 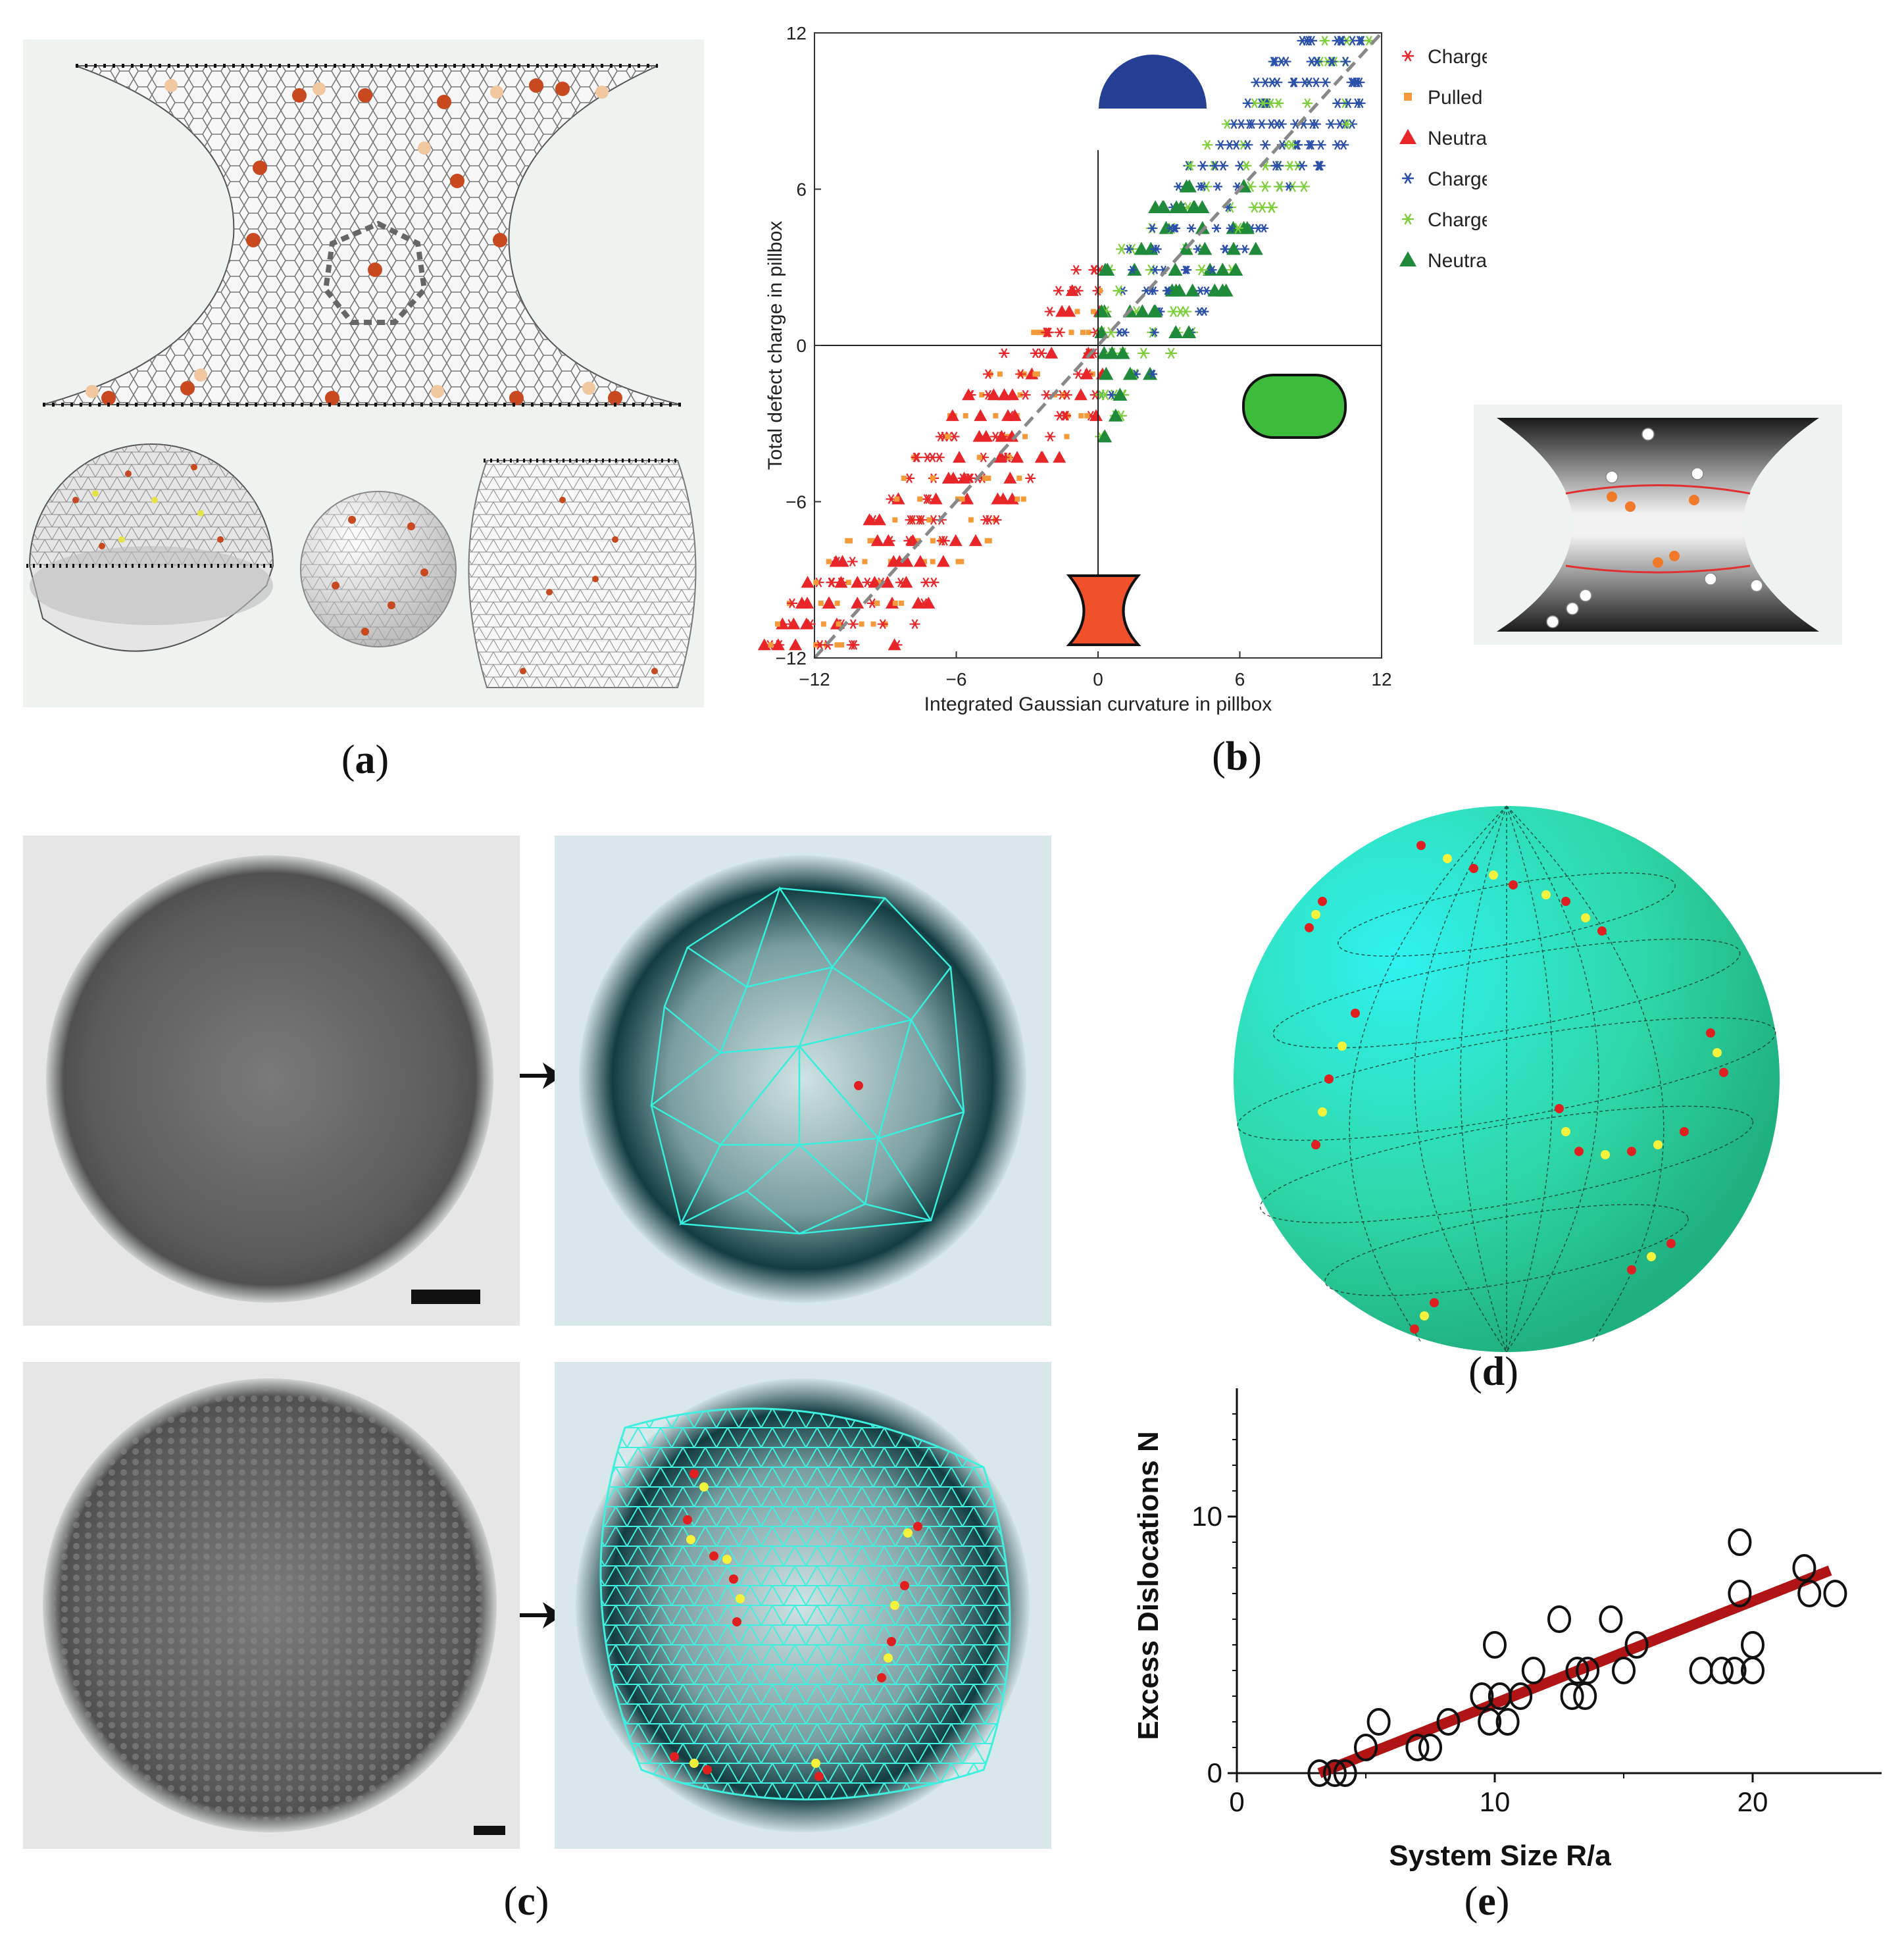 What do you see at coordinates (1457, 220) in the screenshot?
I see `legend-label: Charged barrels` at bounding box center [1457, 220].